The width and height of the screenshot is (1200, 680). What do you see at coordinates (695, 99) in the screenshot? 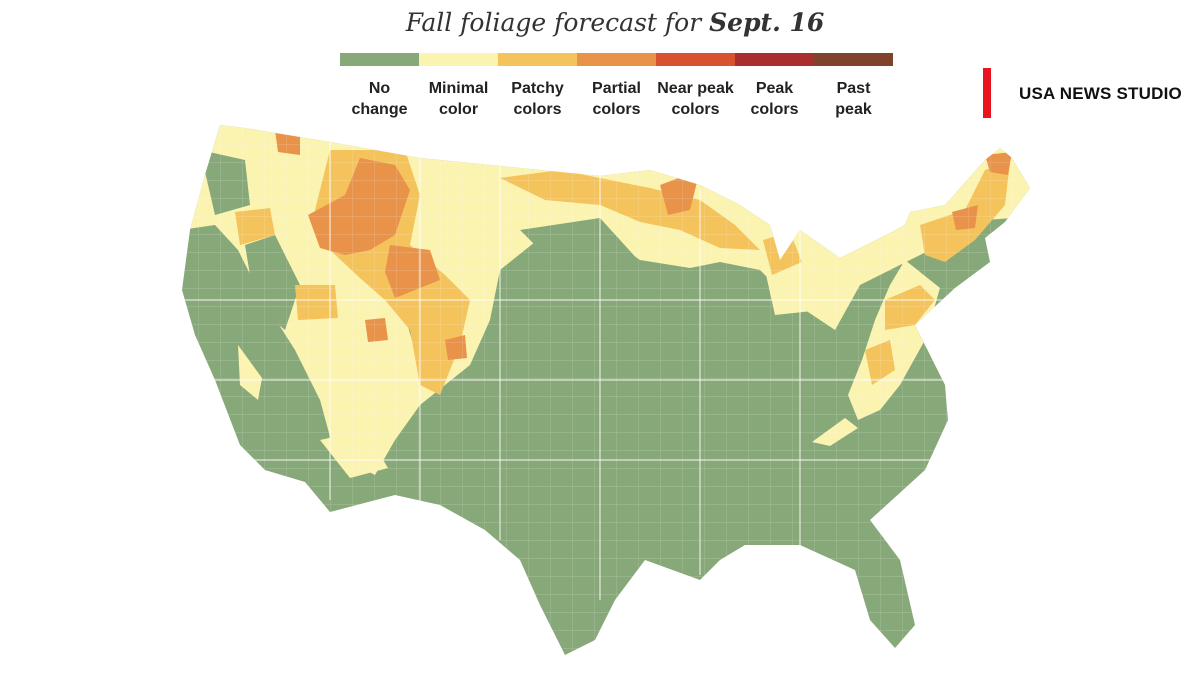
I see `legend-label-near-peak-colors: Near peak colors` at bounding box center [695, 99].